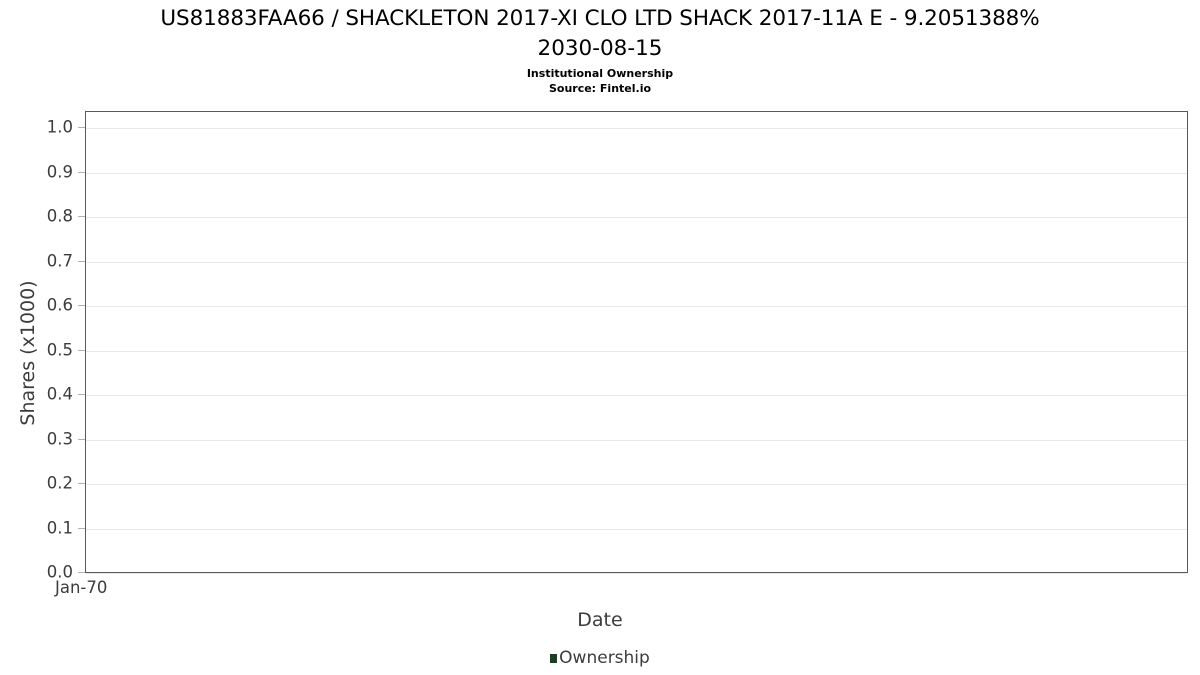 This screenshot has width=1200, height=675. What do you see at coordinates (600, 620) in the screenshot?
I see `x-axis-title: Date` at bounding box center [600, 620].